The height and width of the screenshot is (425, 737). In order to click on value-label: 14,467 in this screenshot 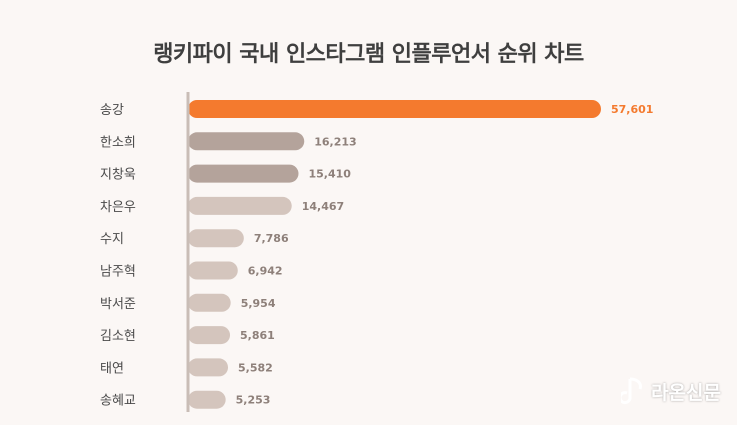, I will do `click(323, 206)`.